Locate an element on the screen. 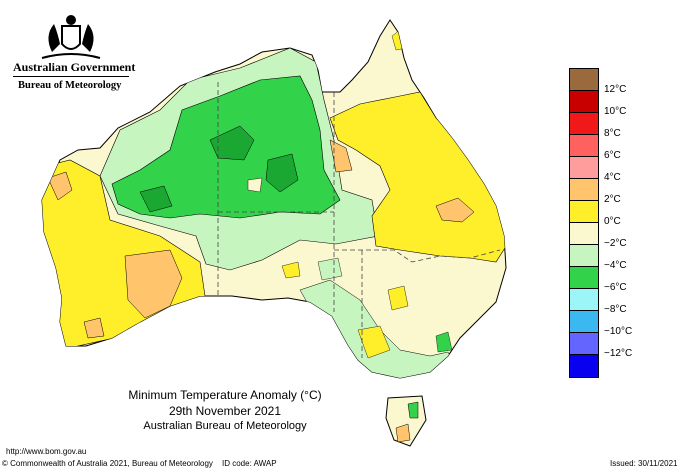 The height and width of the screenshot is (468, 680). legend-label: 8°C is located at coordinates (612, 133).